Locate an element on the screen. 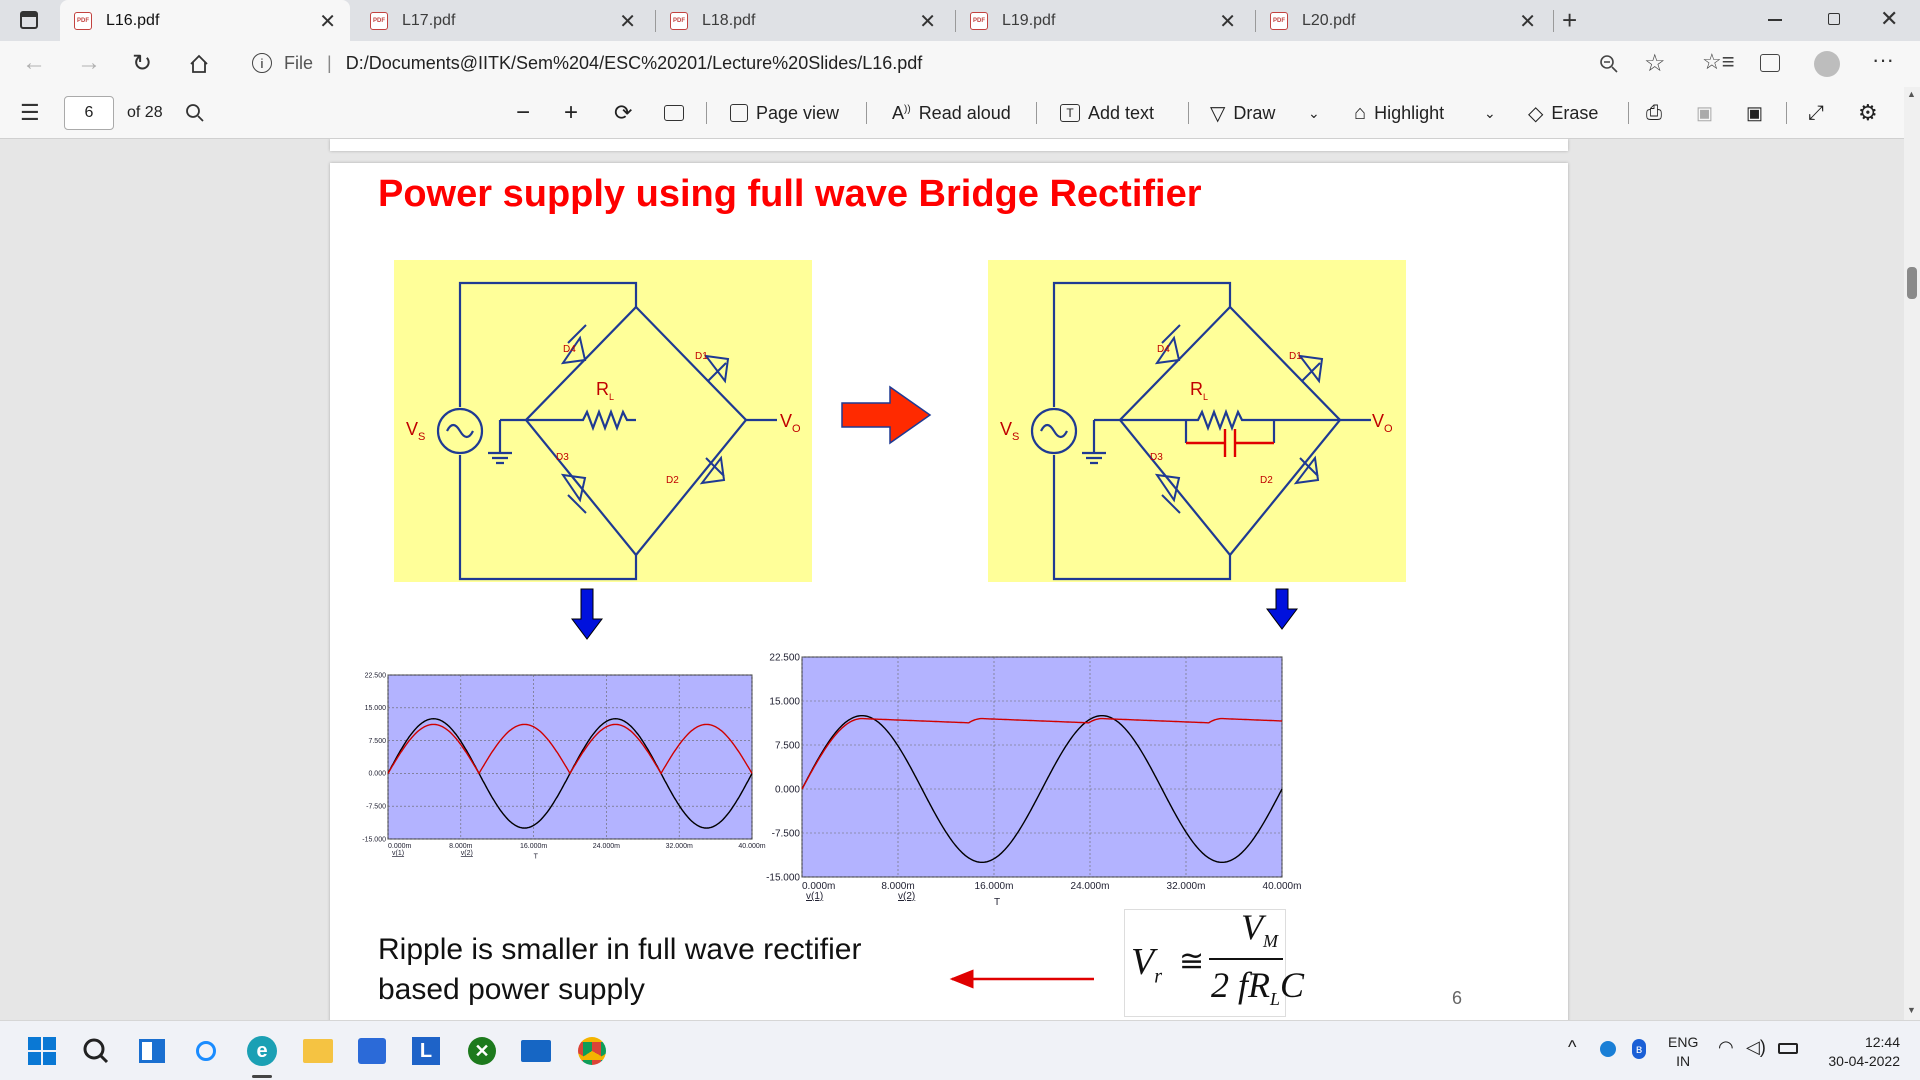 Image resolution: width=1920 pixels, height=1080 pixels. chrome-icon is located at coordinates (592, 1051).